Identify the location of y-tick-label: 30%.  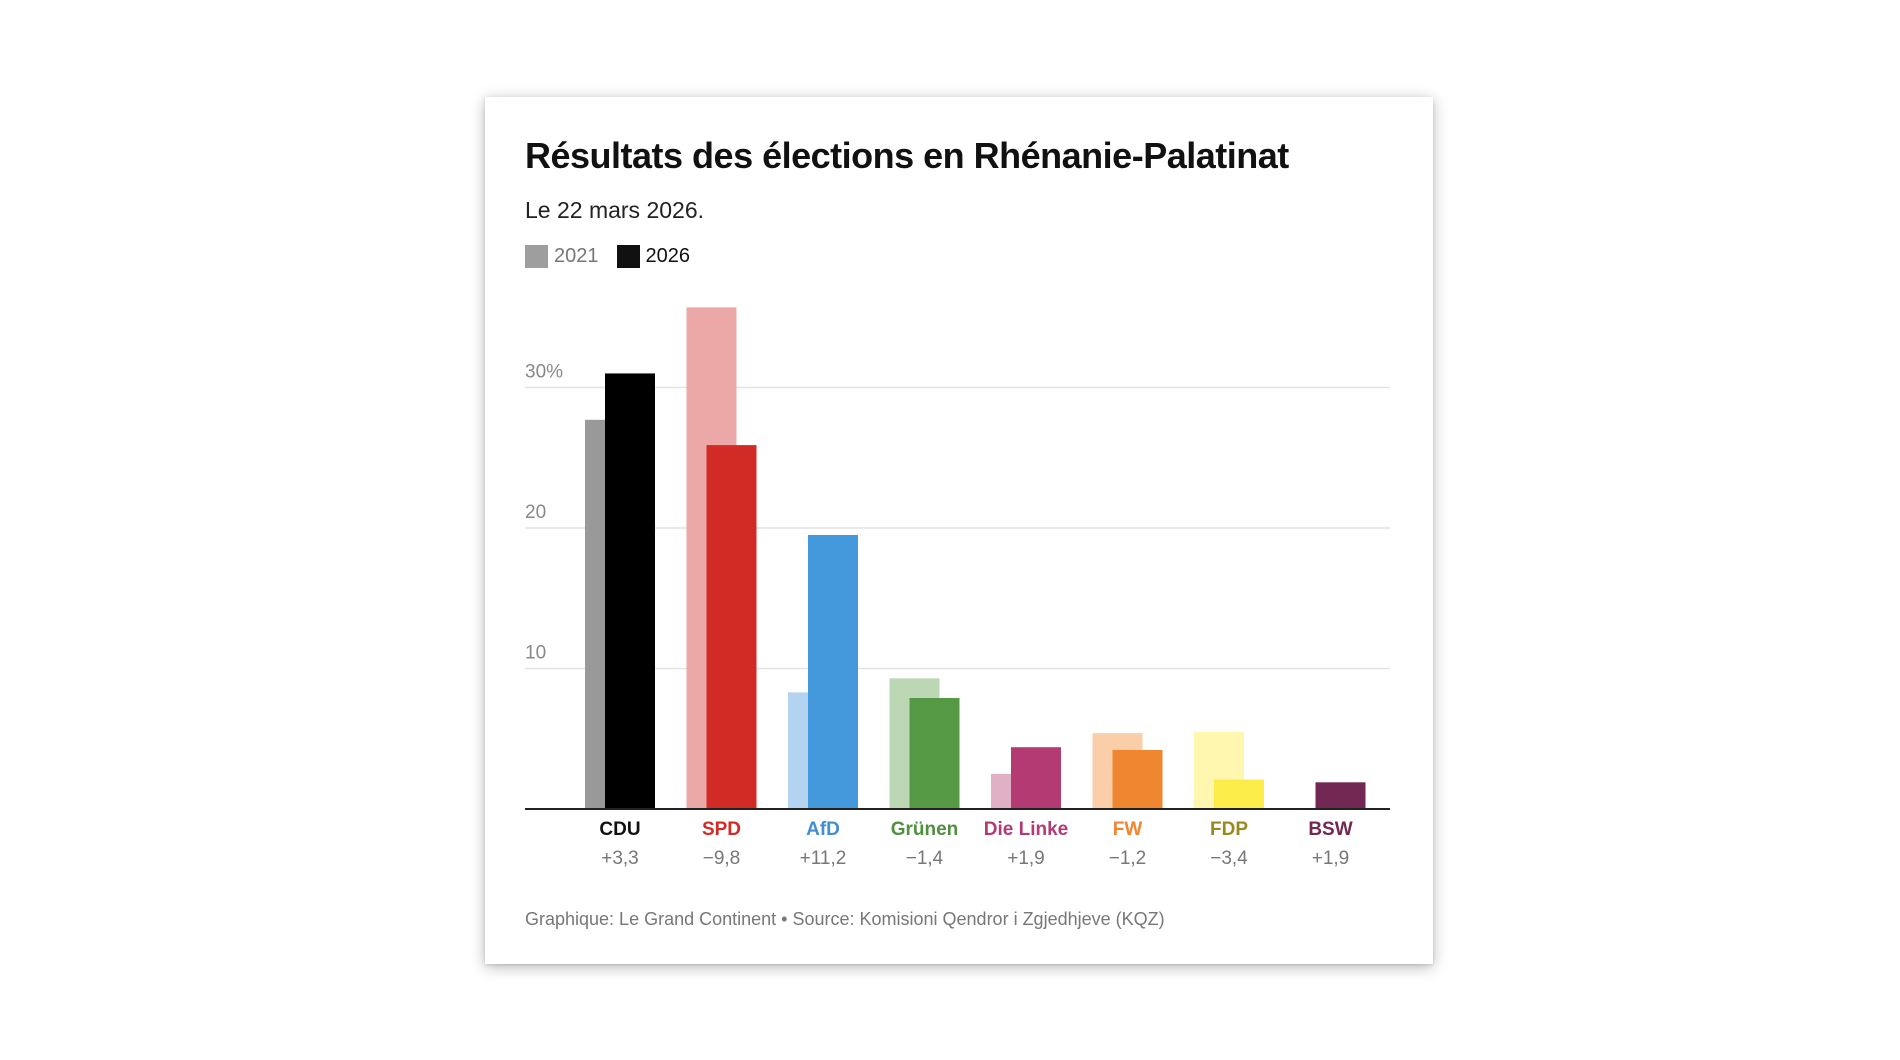
(544, 372).